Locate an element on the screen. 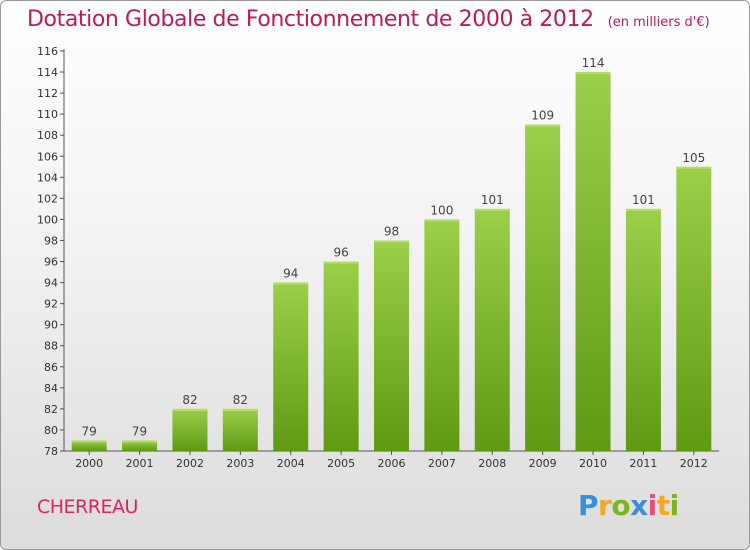  y-tick-label: 102 is located at coordinates (47, 198).